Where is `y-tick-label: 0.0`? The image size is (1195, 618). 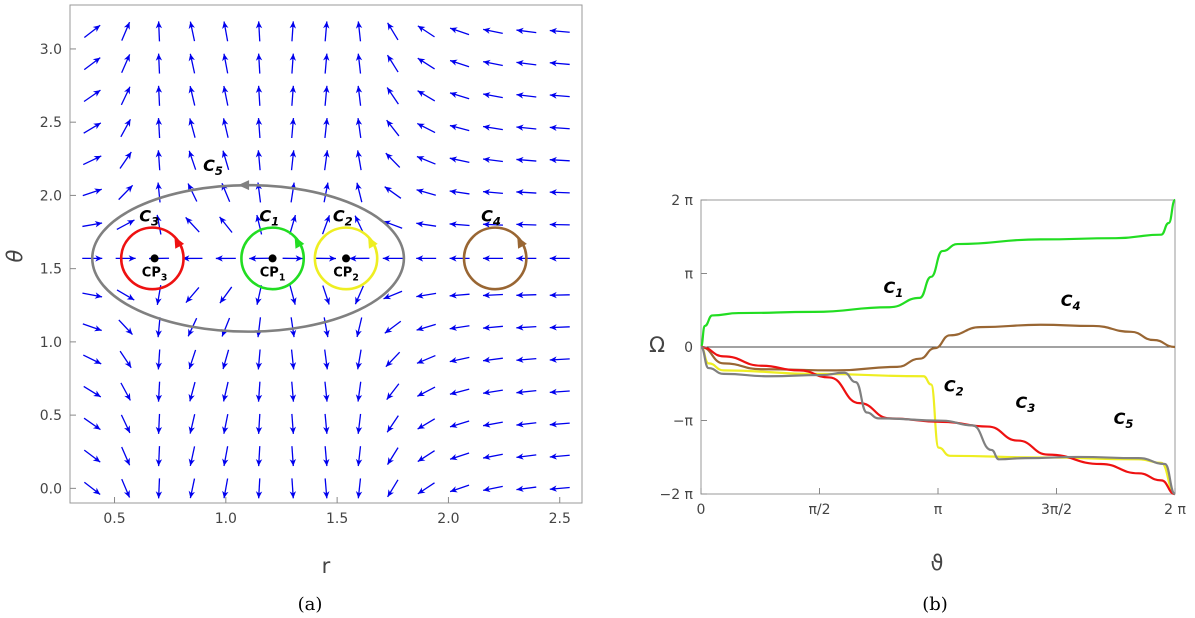 y-tick-label: 0.0 is located at coordinates (51, 489).